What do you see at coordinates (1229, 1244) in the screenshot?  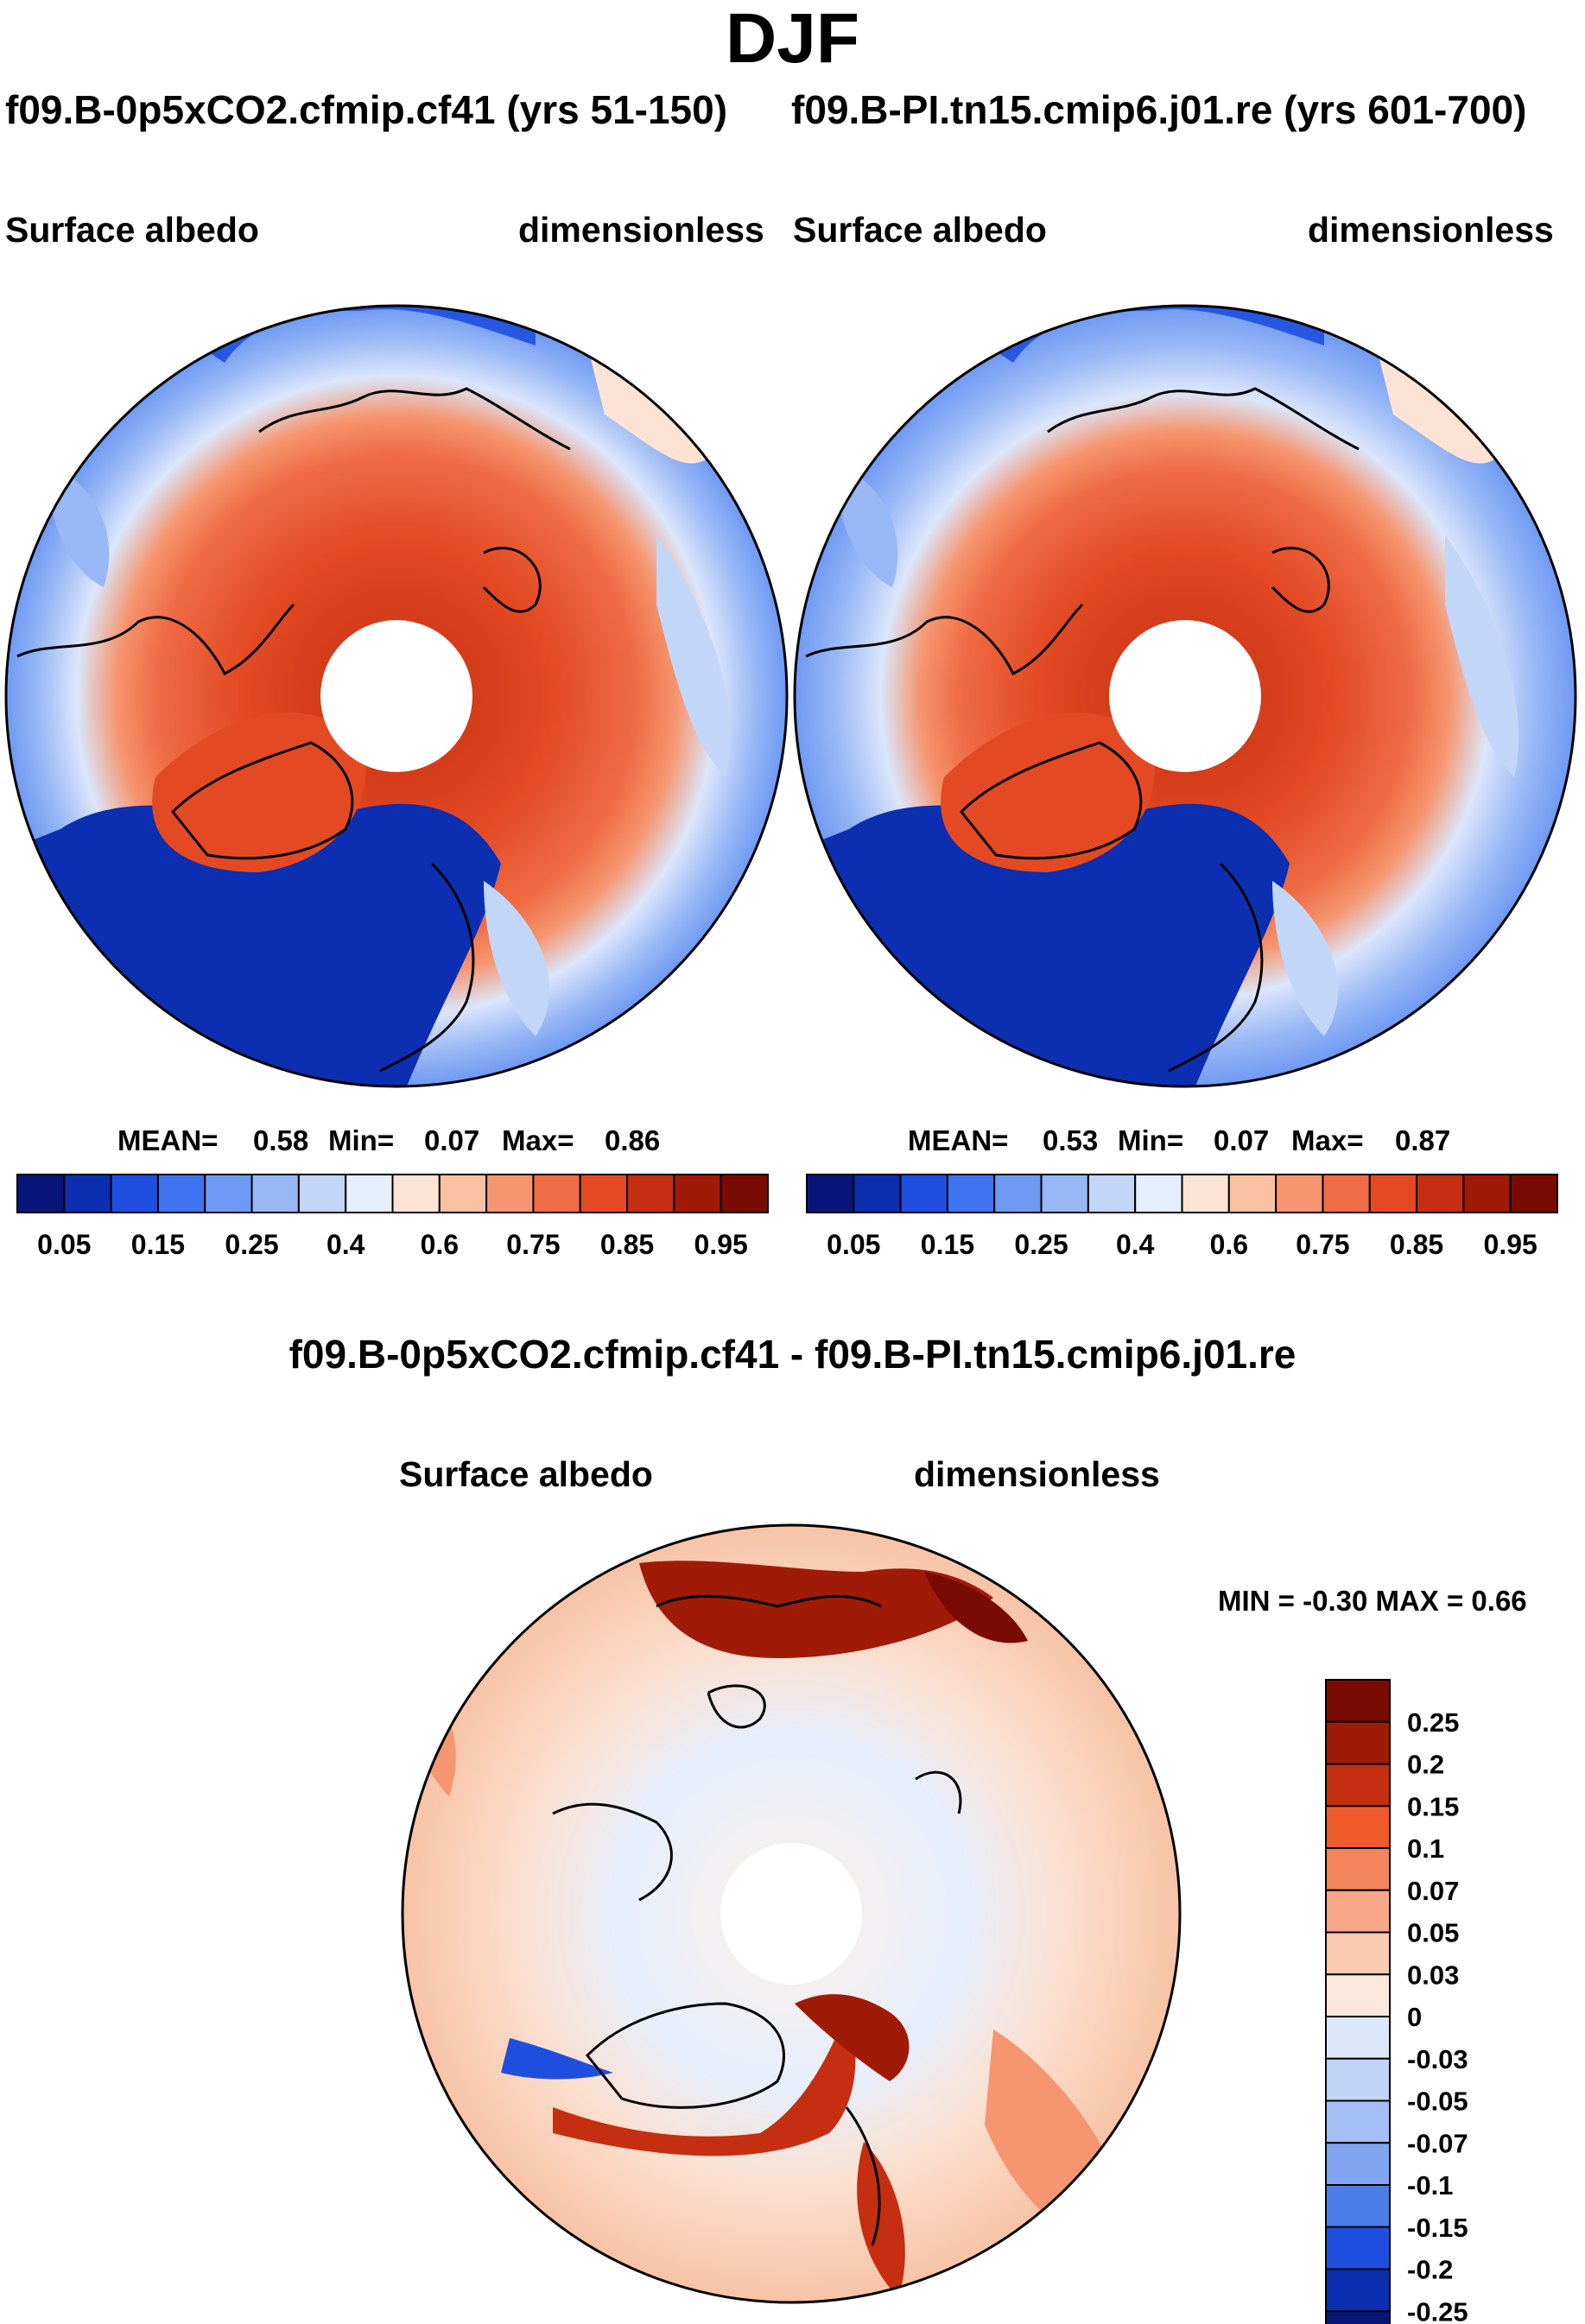 I see `right-colorbar-tick-label: 0.6` at bounding box center [1229, 1244].